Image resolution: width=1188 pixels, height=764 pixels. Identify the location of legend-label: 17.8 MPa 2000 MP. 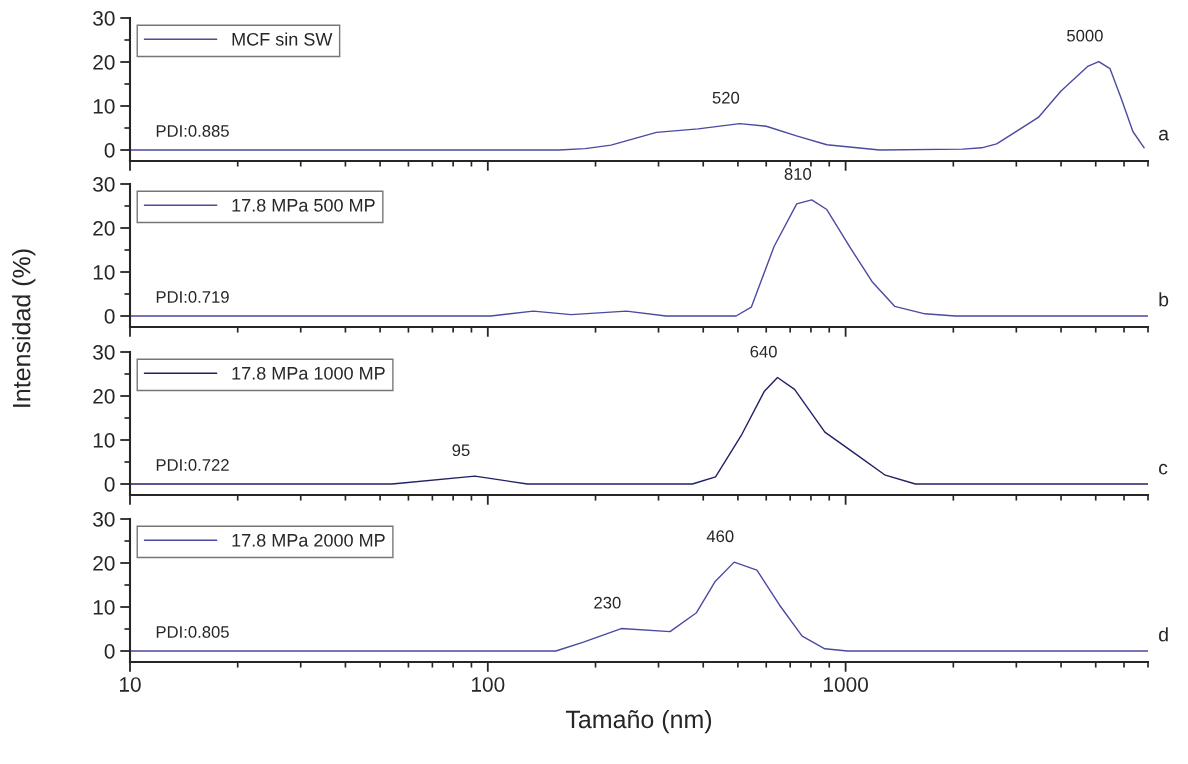
(308, 540).